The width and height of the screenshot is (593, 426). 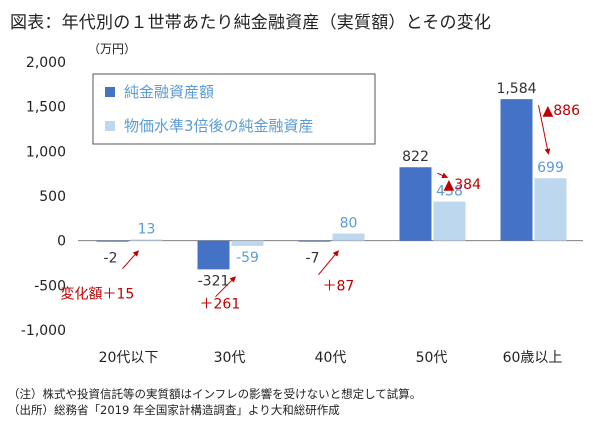 I want to click on data-label-series1: 1,584, so click(x=516, y=89).